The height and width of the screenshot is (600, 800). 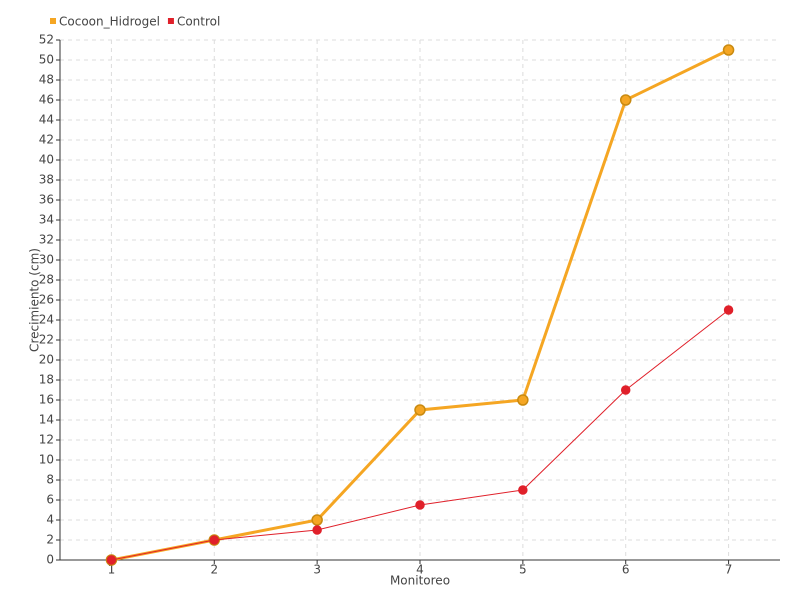 What do you see at coordinates (50, 500) in the screenshot?
I see `y-tick-label: 6` at bounding box center [50, 500].